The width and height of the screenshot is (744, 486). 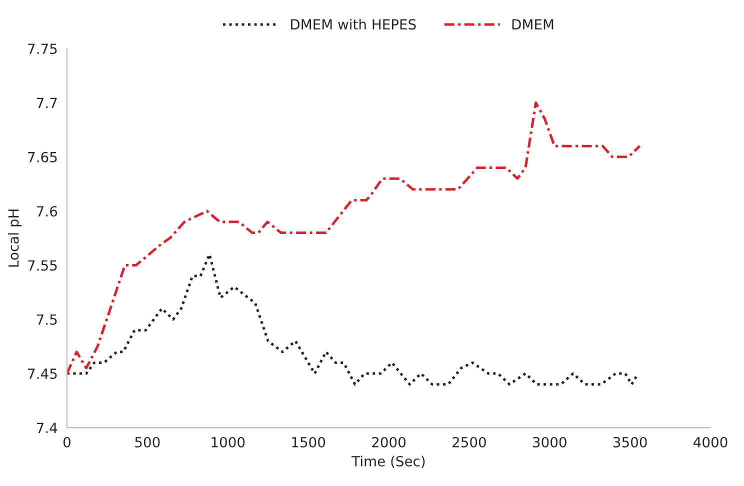 I want to click on y-tick-label: 7.65, so click(x=42, y=157).